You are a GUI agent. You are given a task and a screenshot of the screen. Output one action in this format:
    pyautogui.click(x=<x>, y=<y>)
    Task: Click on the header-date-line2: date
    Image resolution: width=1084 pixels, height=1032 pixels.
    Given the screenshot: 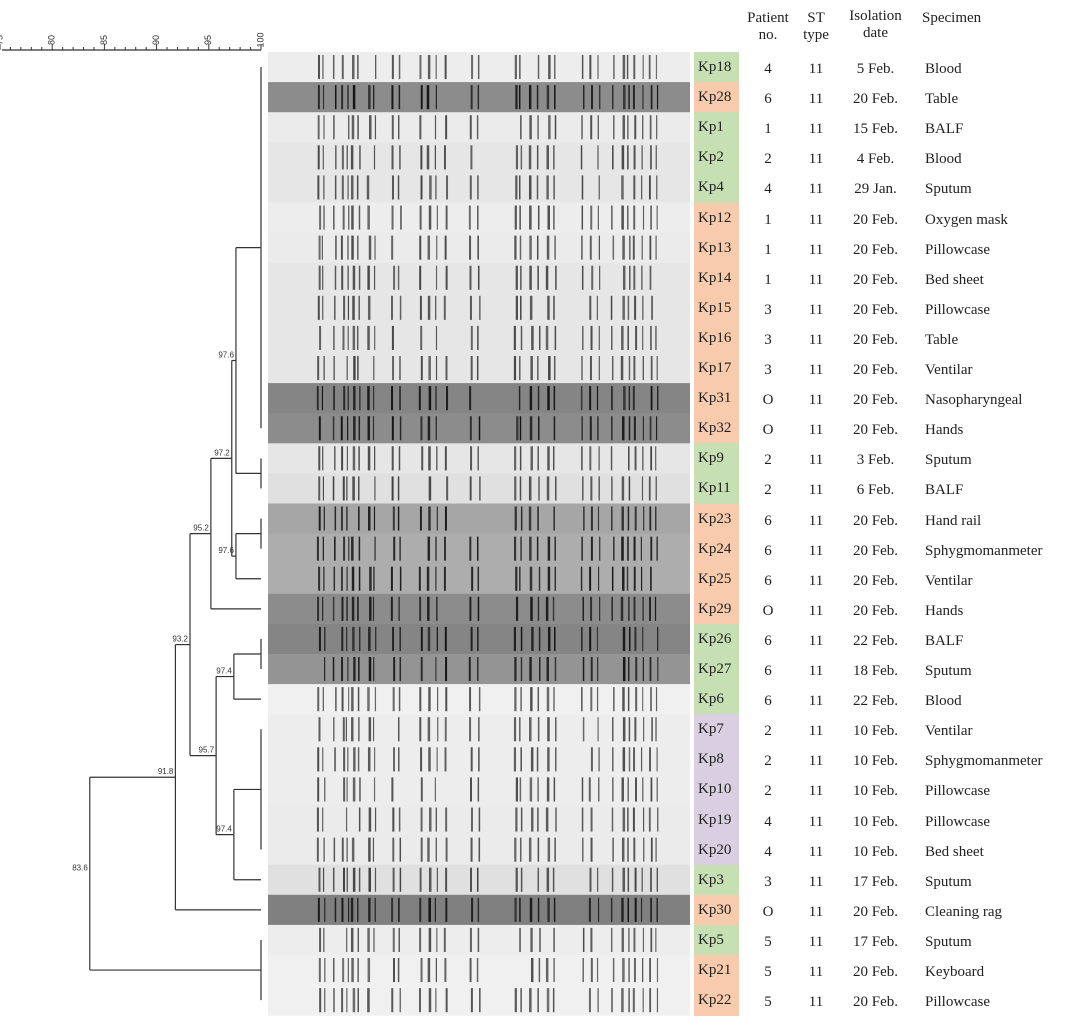 What is the action you would take?
    pyautogui.click(x=875, y=33)
    